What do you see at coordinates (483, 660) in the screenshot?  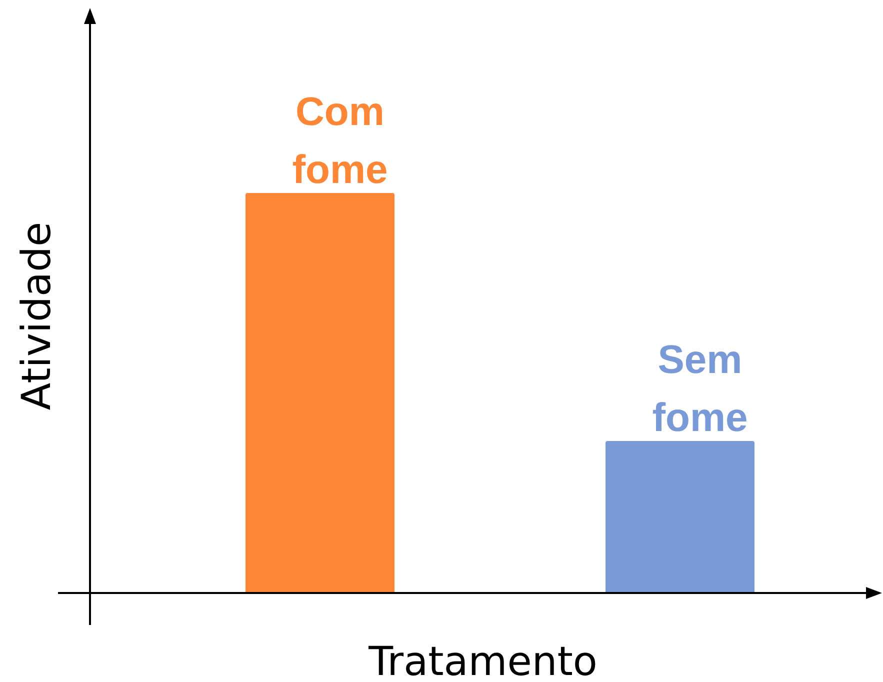 I see `x-axis-title: Tratamento` at bounding box center [483, 660].